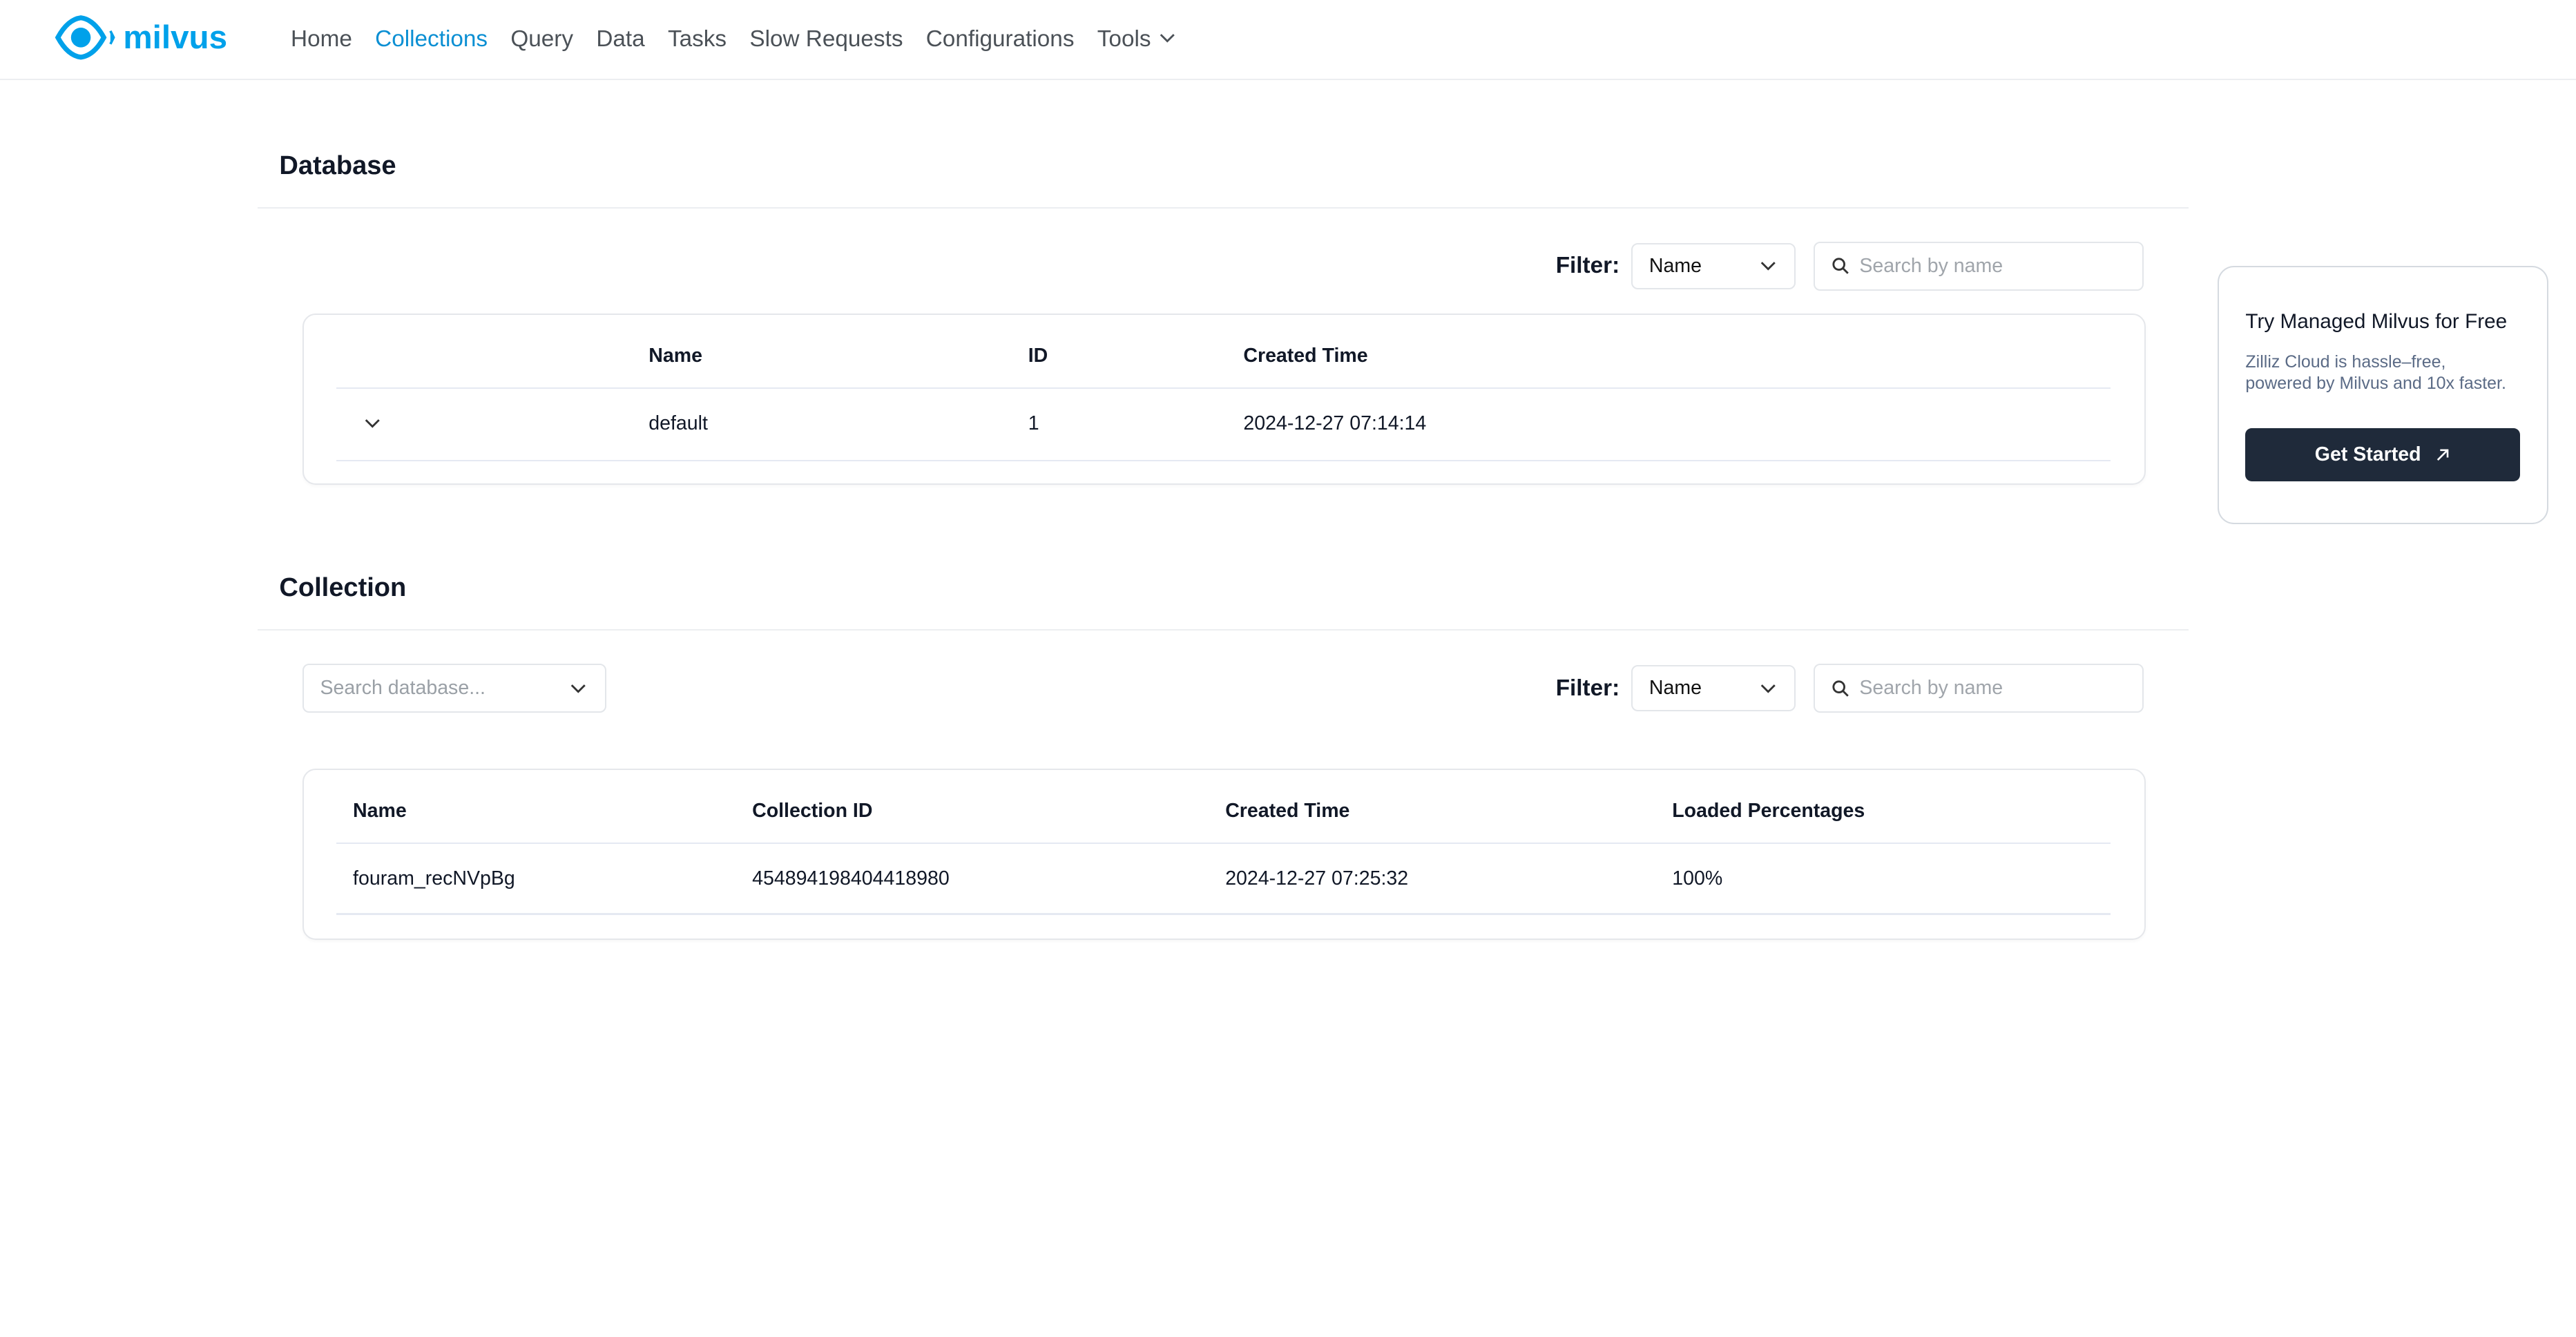 The height and width of the screenshot is (1337, 2576). What do you see at coordinates (373, 424) in the screenshot?
I see `expand-row-chevron-icon` at bounding box center [373, 424].